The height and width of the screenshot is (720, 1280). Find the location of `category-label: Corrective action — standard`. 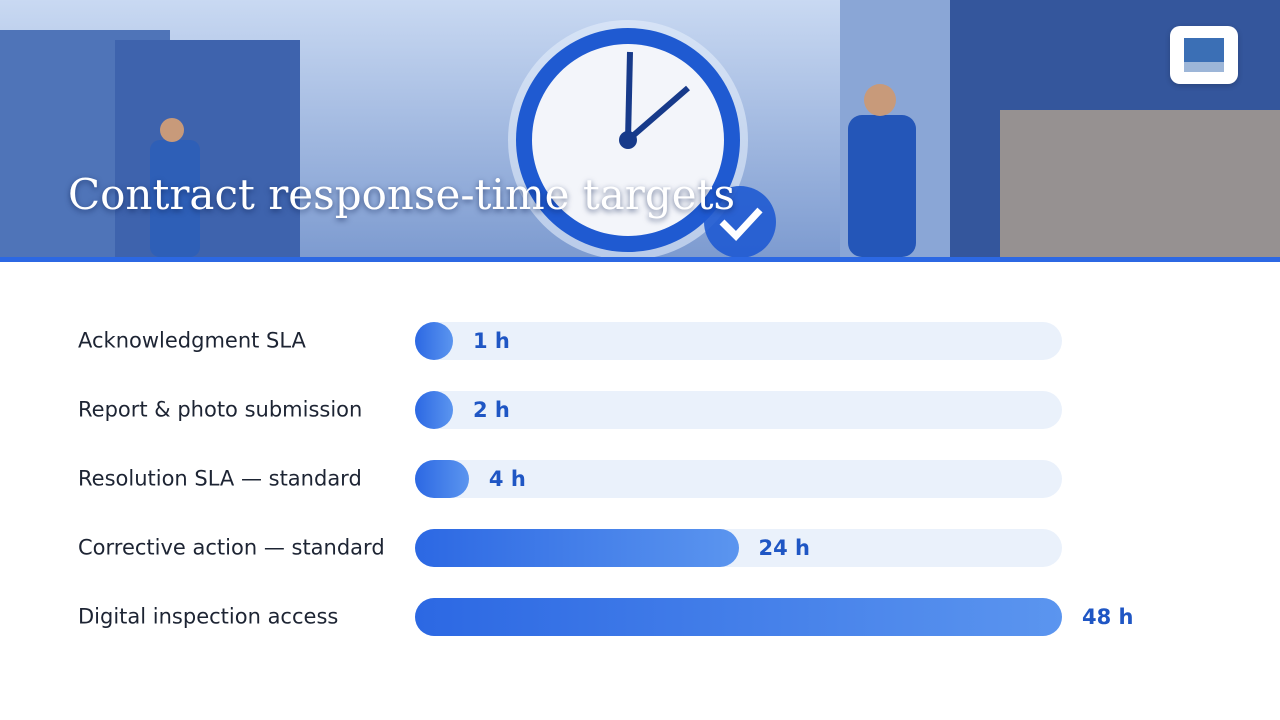

category-label: Corrective action — standard is located at coordinates (231, 547).